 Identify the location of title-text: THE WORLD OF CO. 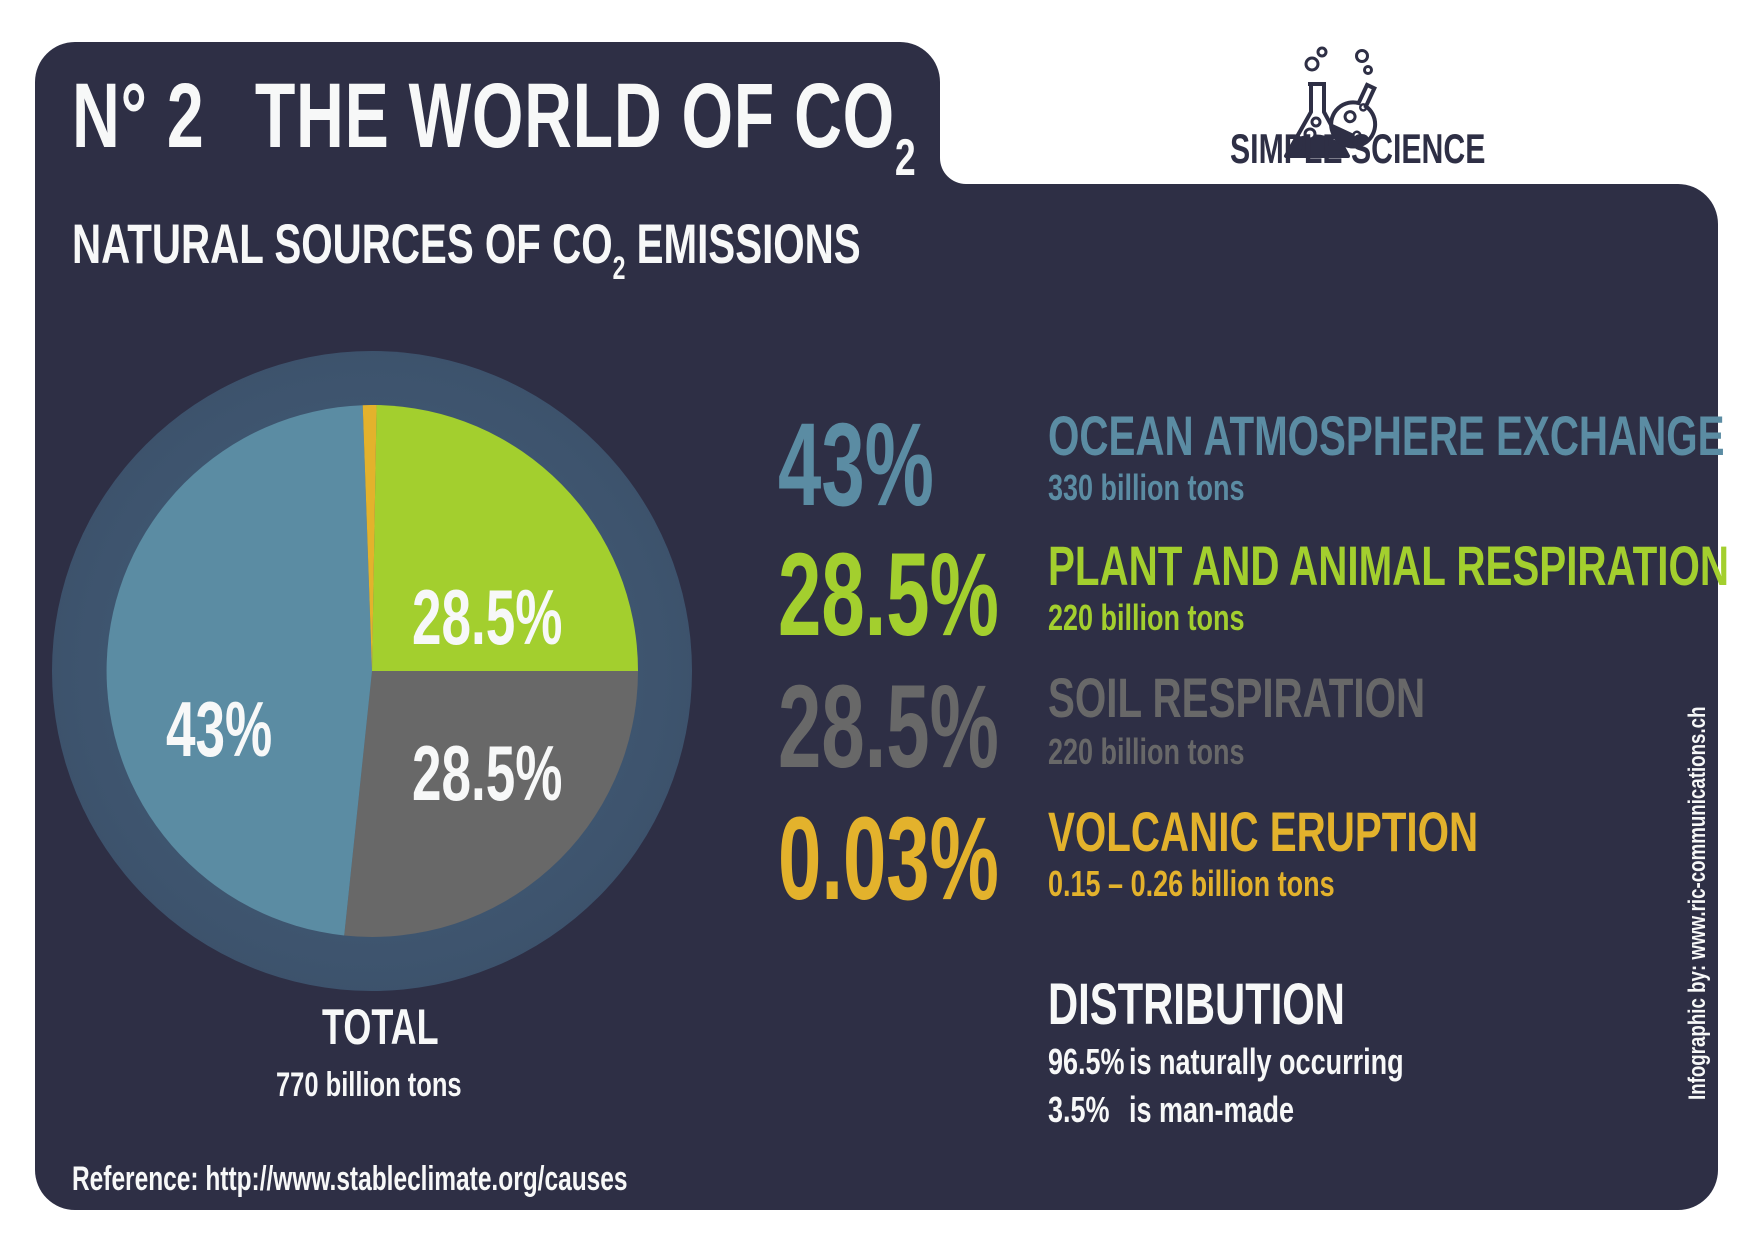
(574, 116).